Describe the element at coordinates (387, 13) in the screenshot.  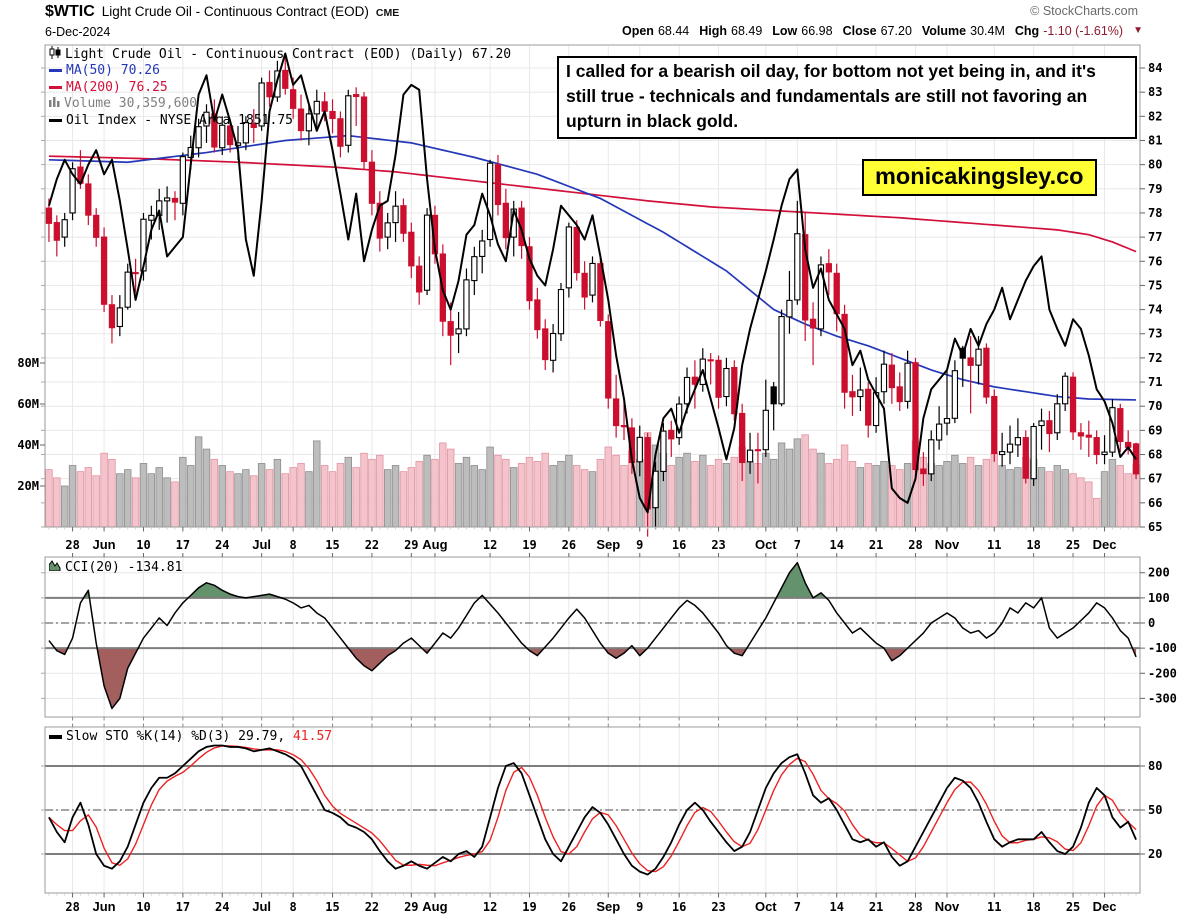
I see `exchange-label: CME` at that location.